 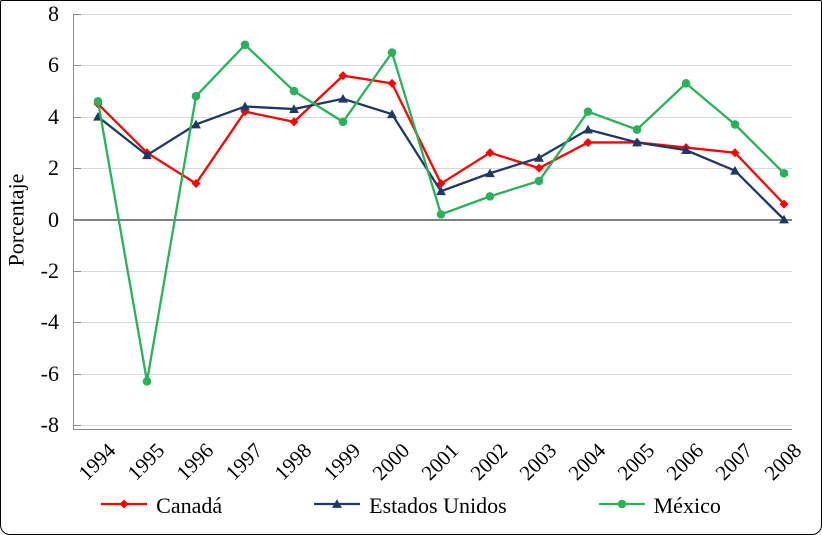 What do you see at coordinates (621, 506) in the screenshot?
I see `mexico-line-marker-icon` at bounding box center [621, 506].